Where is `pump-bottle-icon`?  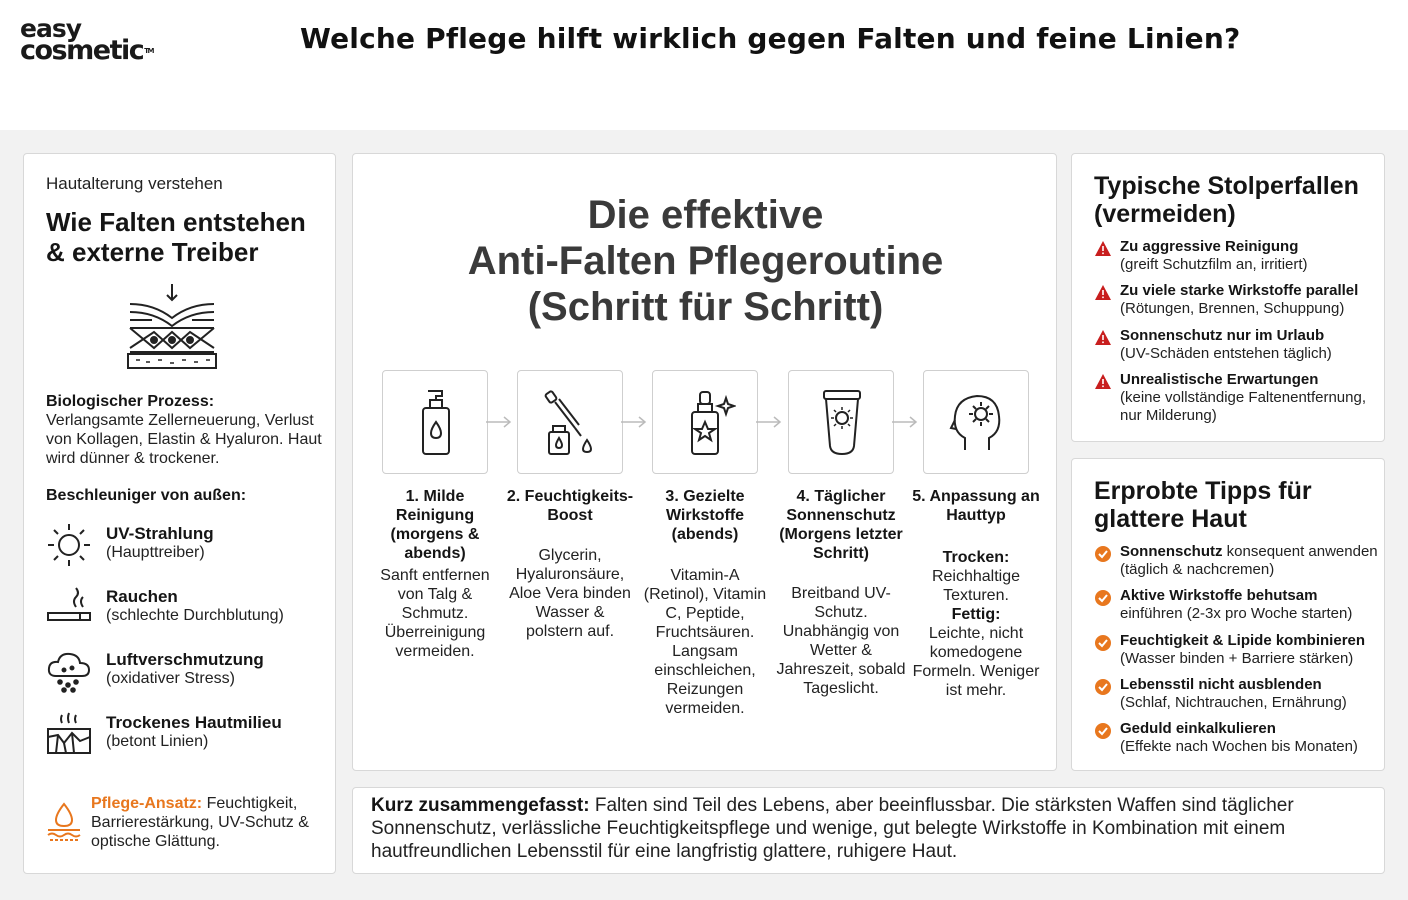 pump-bottle-icon is located at coordinates (436, 422).